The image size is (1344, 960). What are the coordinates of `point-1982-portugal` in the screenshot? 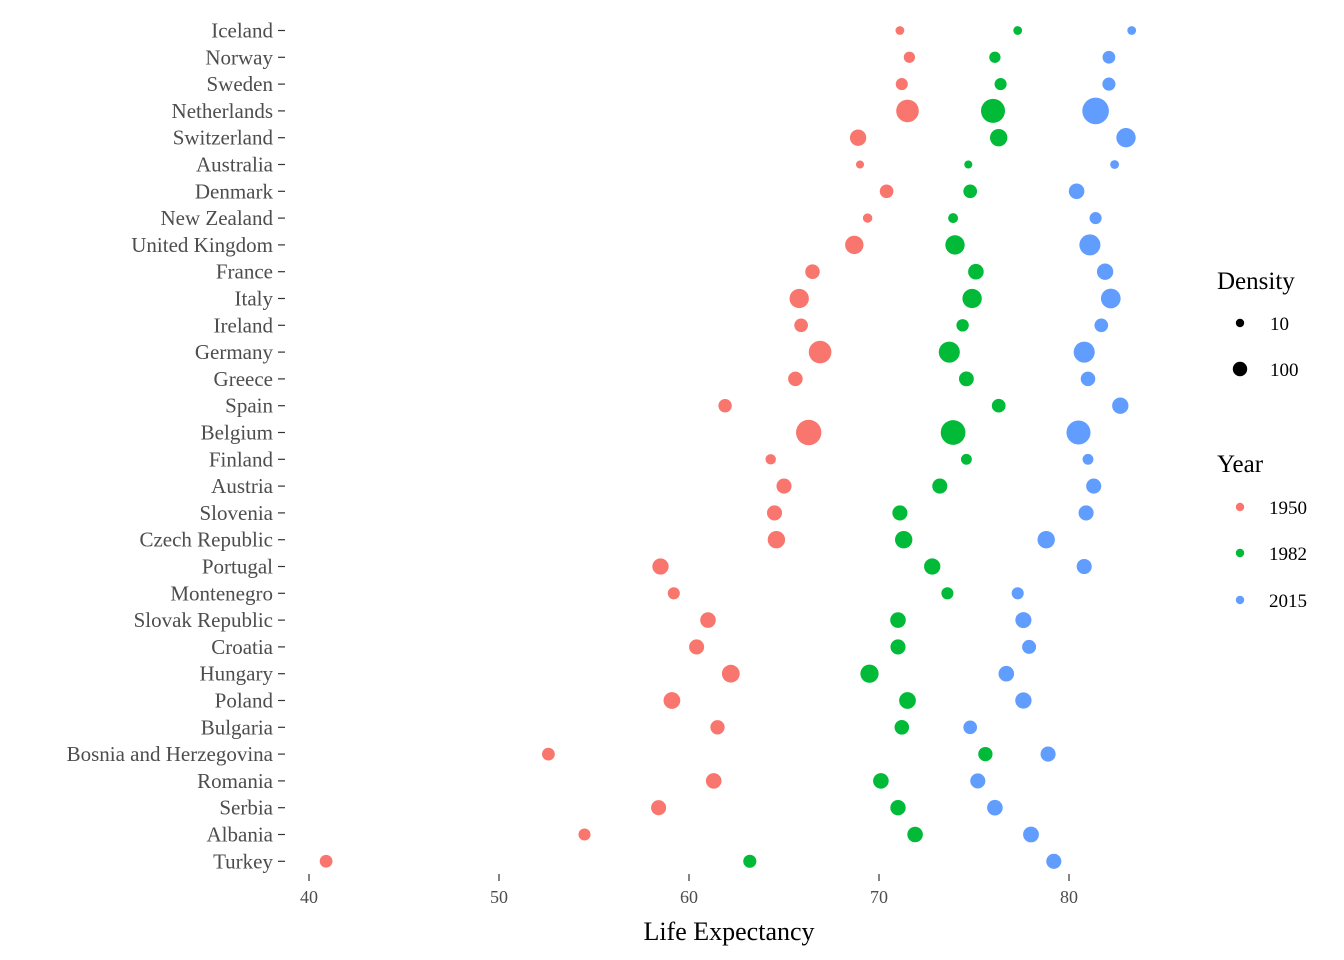 It's located at (932, 566).